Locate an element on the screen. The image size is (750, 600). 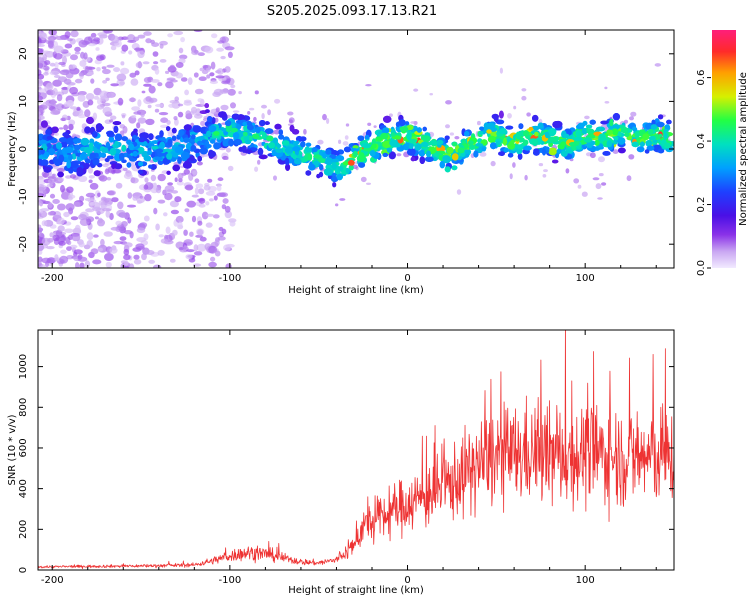
spectrogram-y-tick-label: -20 is located at coordinates (23, 244).